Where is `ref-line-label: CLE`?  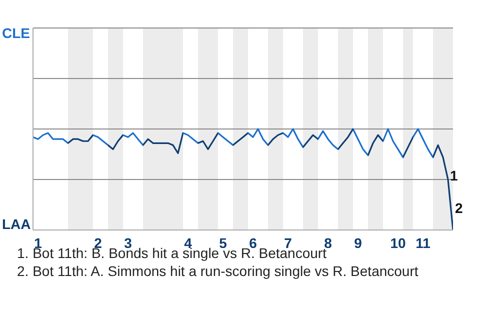
ref-line-label: CLE is located at coordinates (16, 33).